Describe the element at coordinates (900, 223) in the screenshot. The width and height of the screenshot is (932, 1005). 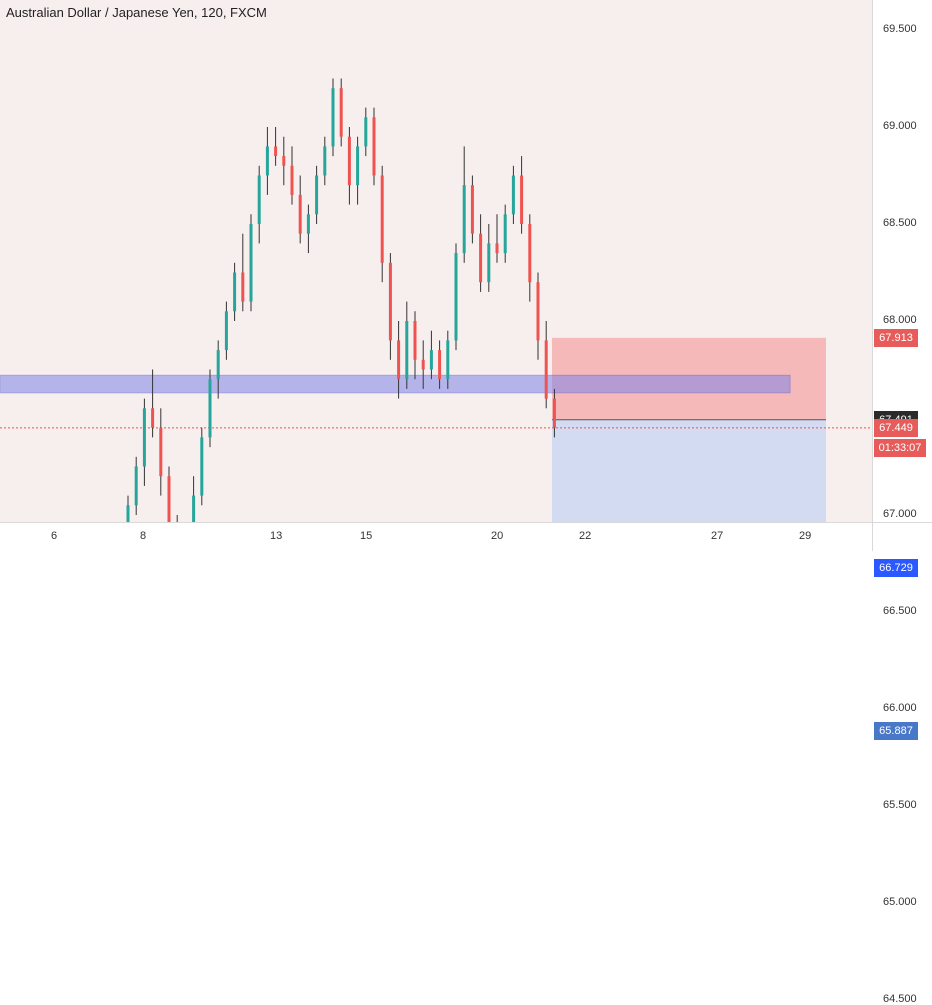
I see `price-tick-label: 68.500` at that location.